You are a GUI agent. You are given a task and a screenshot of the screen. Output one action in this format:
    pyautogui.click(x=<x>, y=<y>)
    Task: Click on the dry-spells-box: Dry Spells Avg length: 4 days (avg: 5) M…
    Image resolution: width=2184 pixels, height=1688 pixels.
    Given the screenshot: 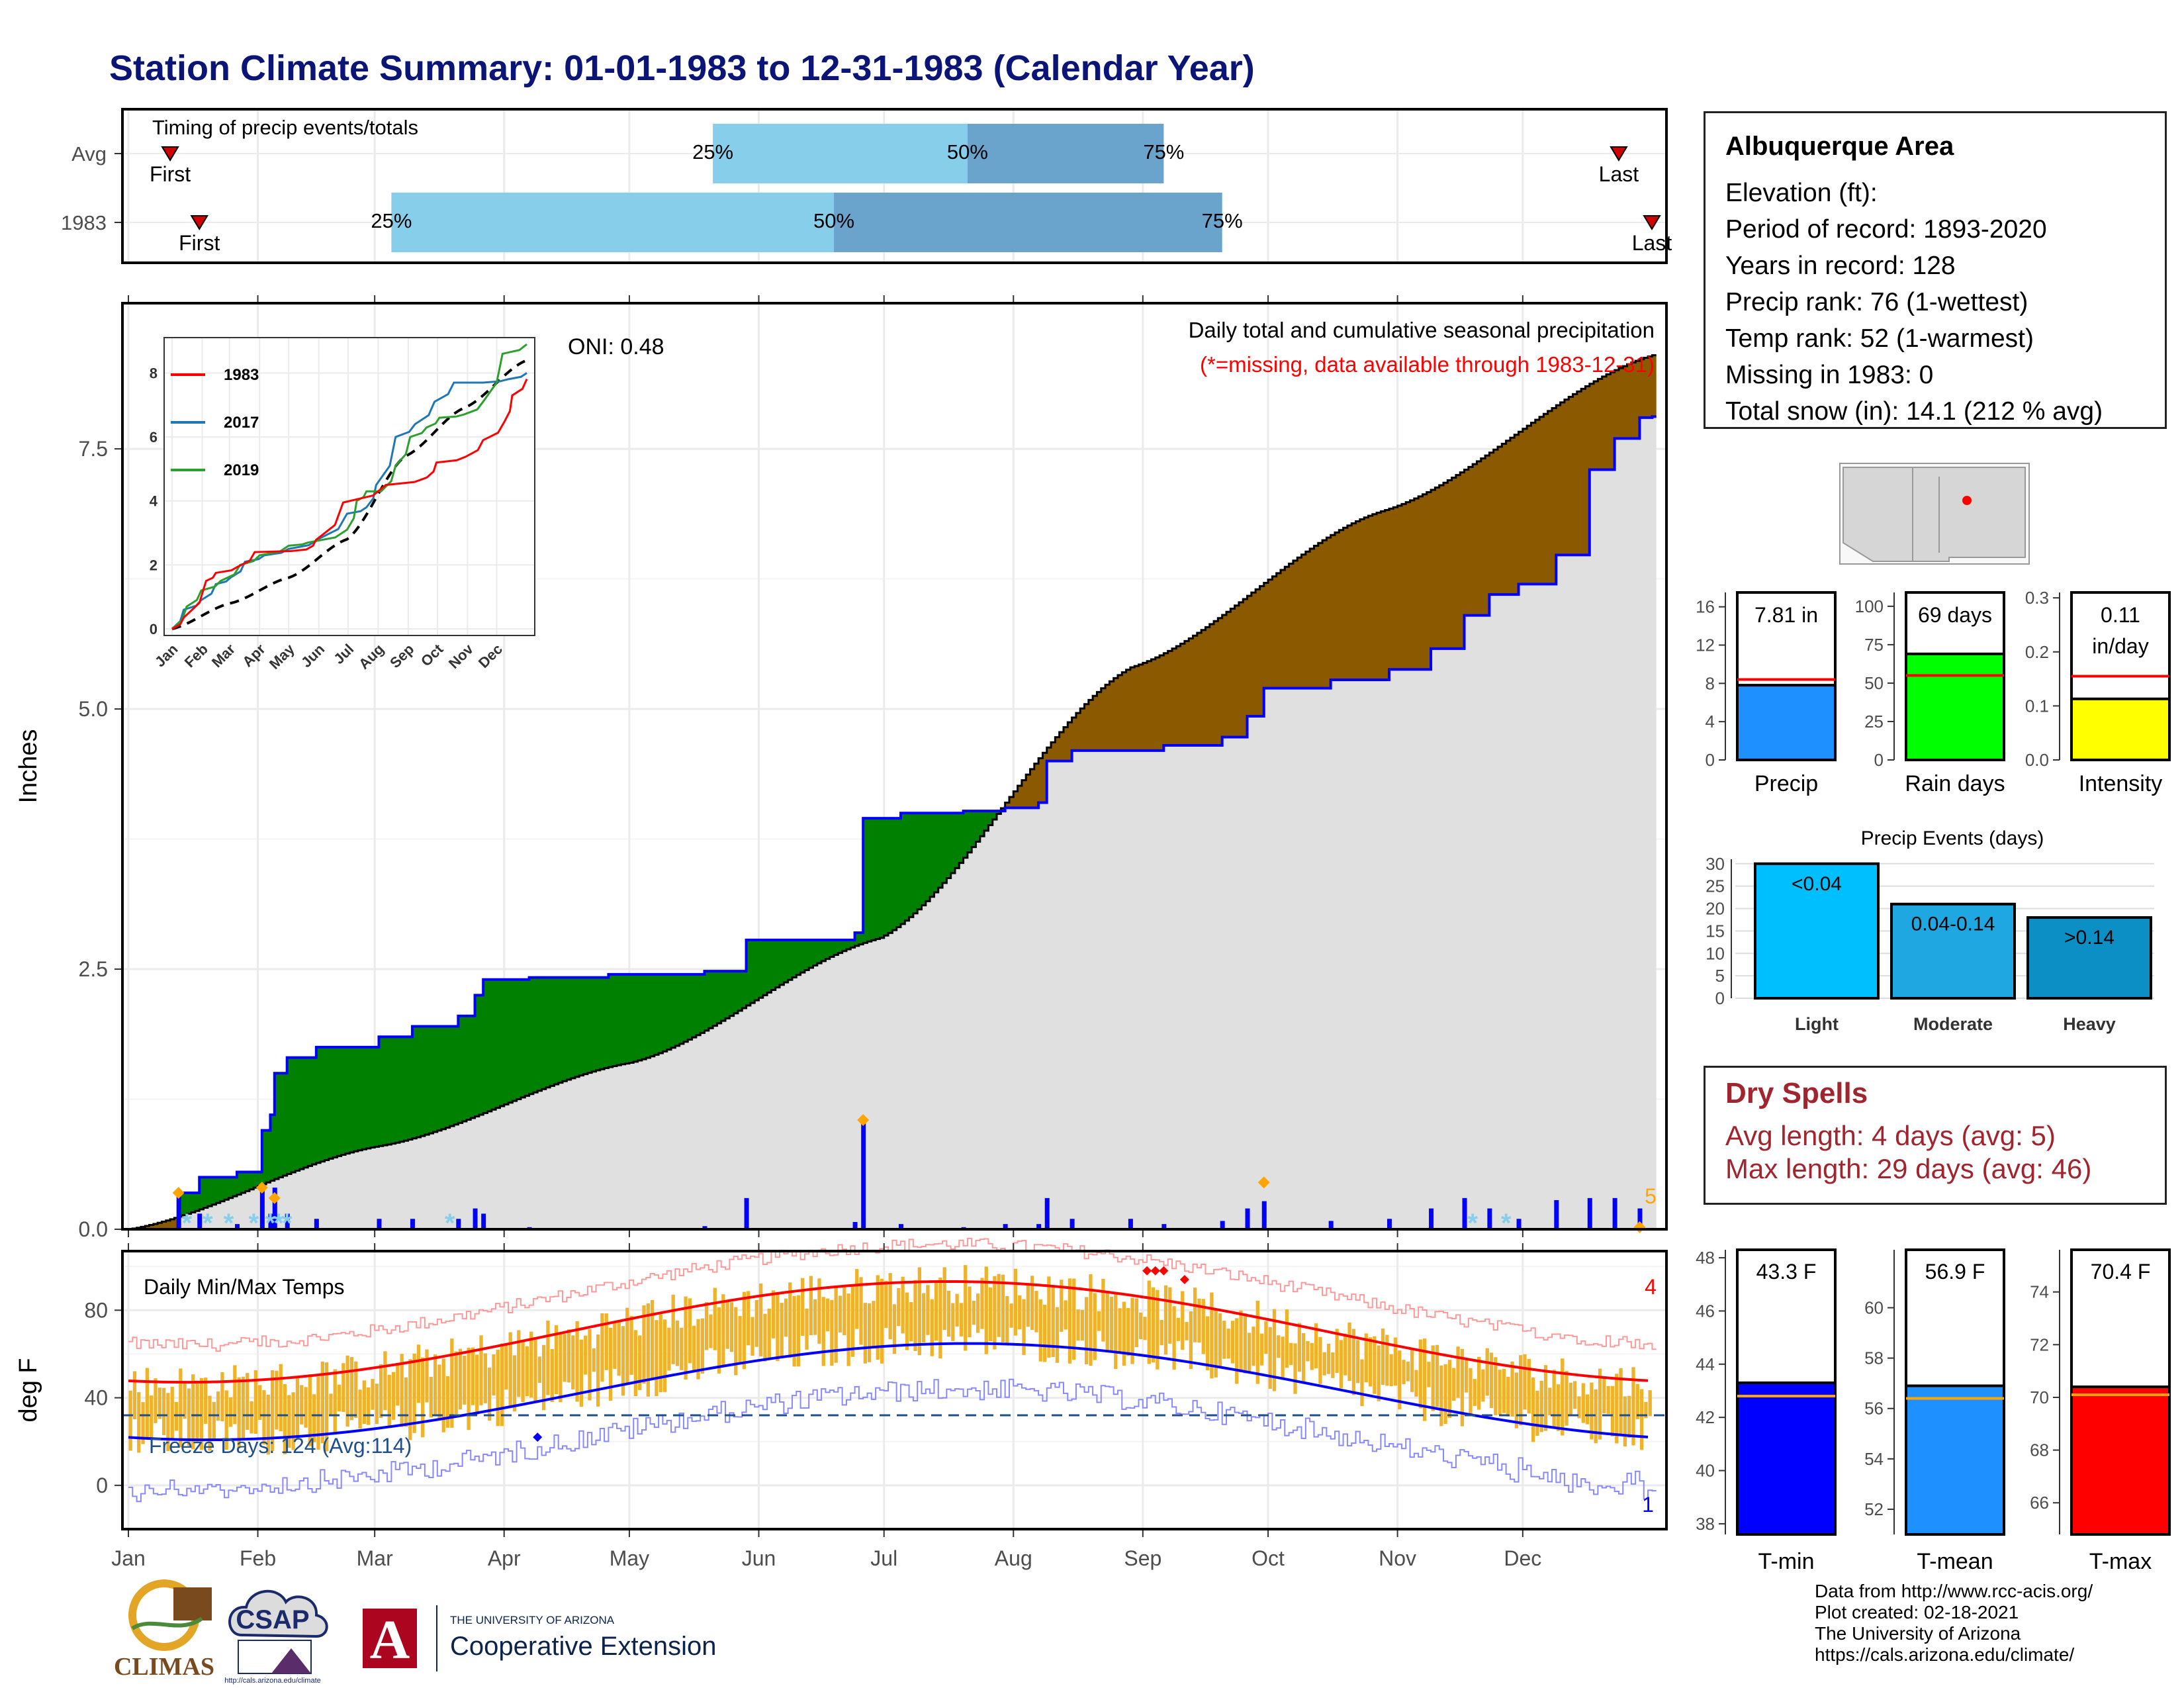 What is the action you would take?
    pyautogui.click(x=1935, y=1135)
    